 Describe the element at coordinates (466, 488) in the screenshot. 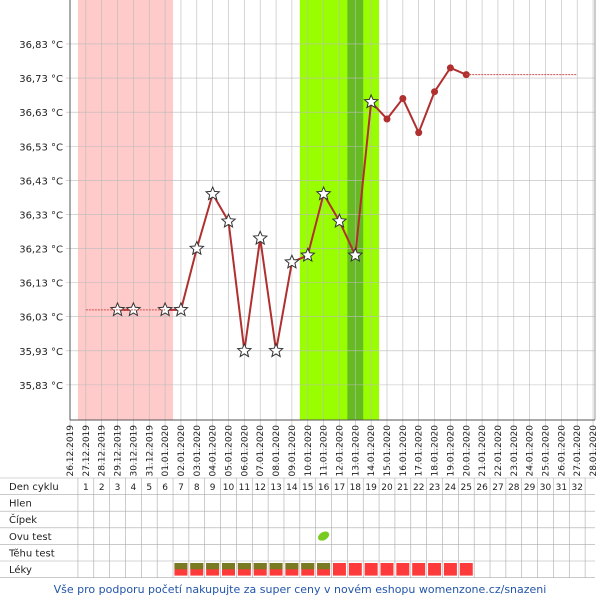

I see `day-number: 25` at that location.